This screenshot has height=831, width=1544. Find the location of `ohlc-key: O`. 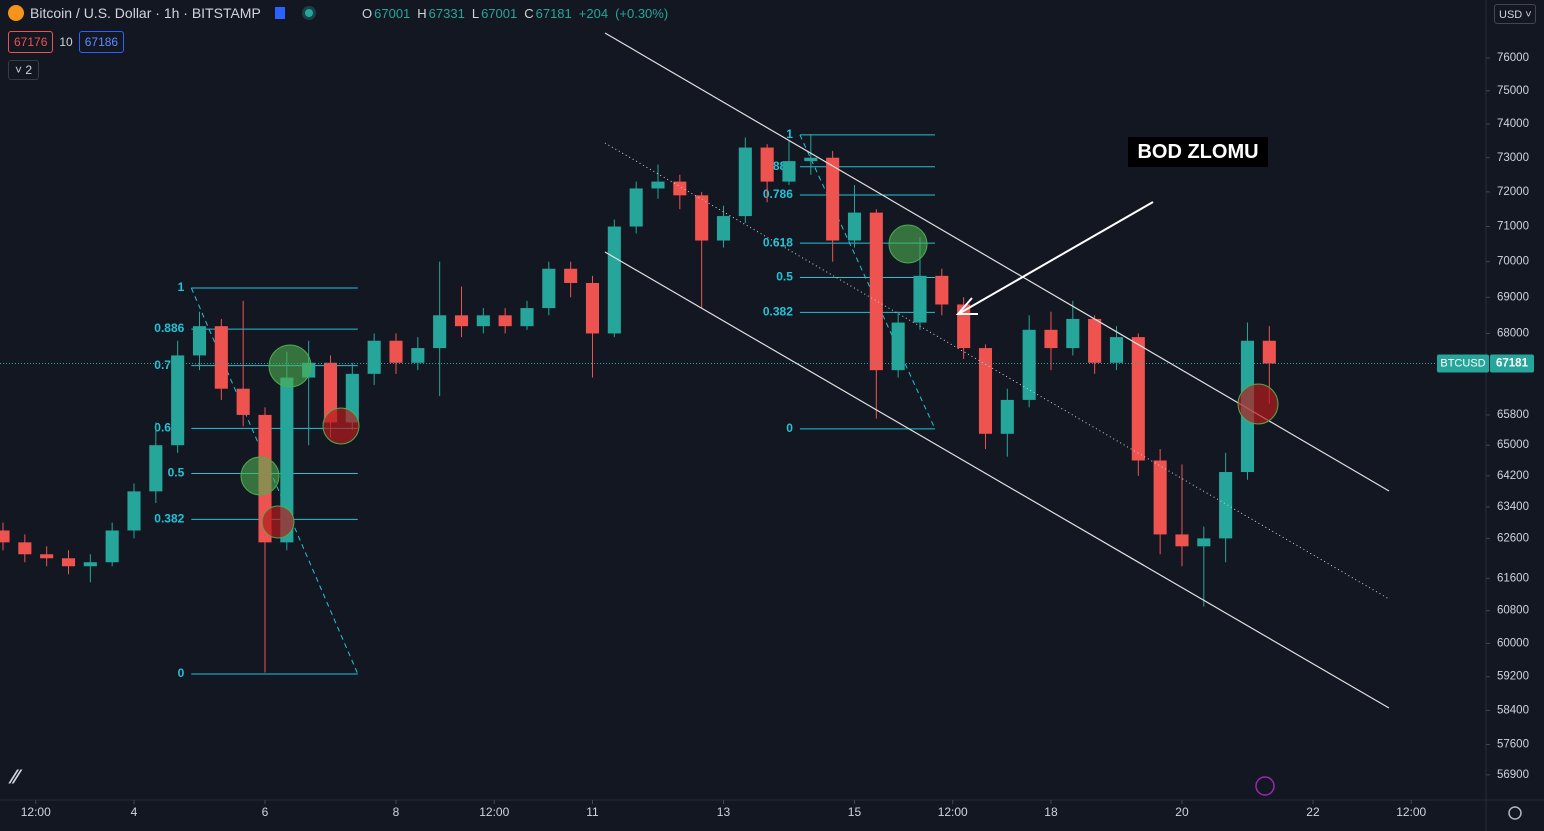

ohlc-key: O is located at coordinates (367, 13).